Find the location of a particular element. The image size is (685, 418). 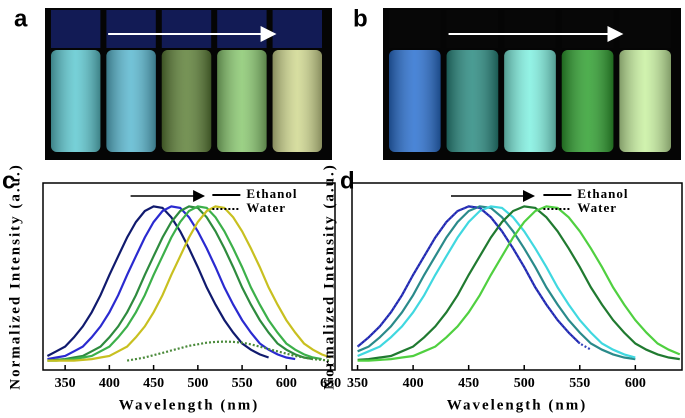

x-tick-label: 650 is located at coordinates (330, 383).